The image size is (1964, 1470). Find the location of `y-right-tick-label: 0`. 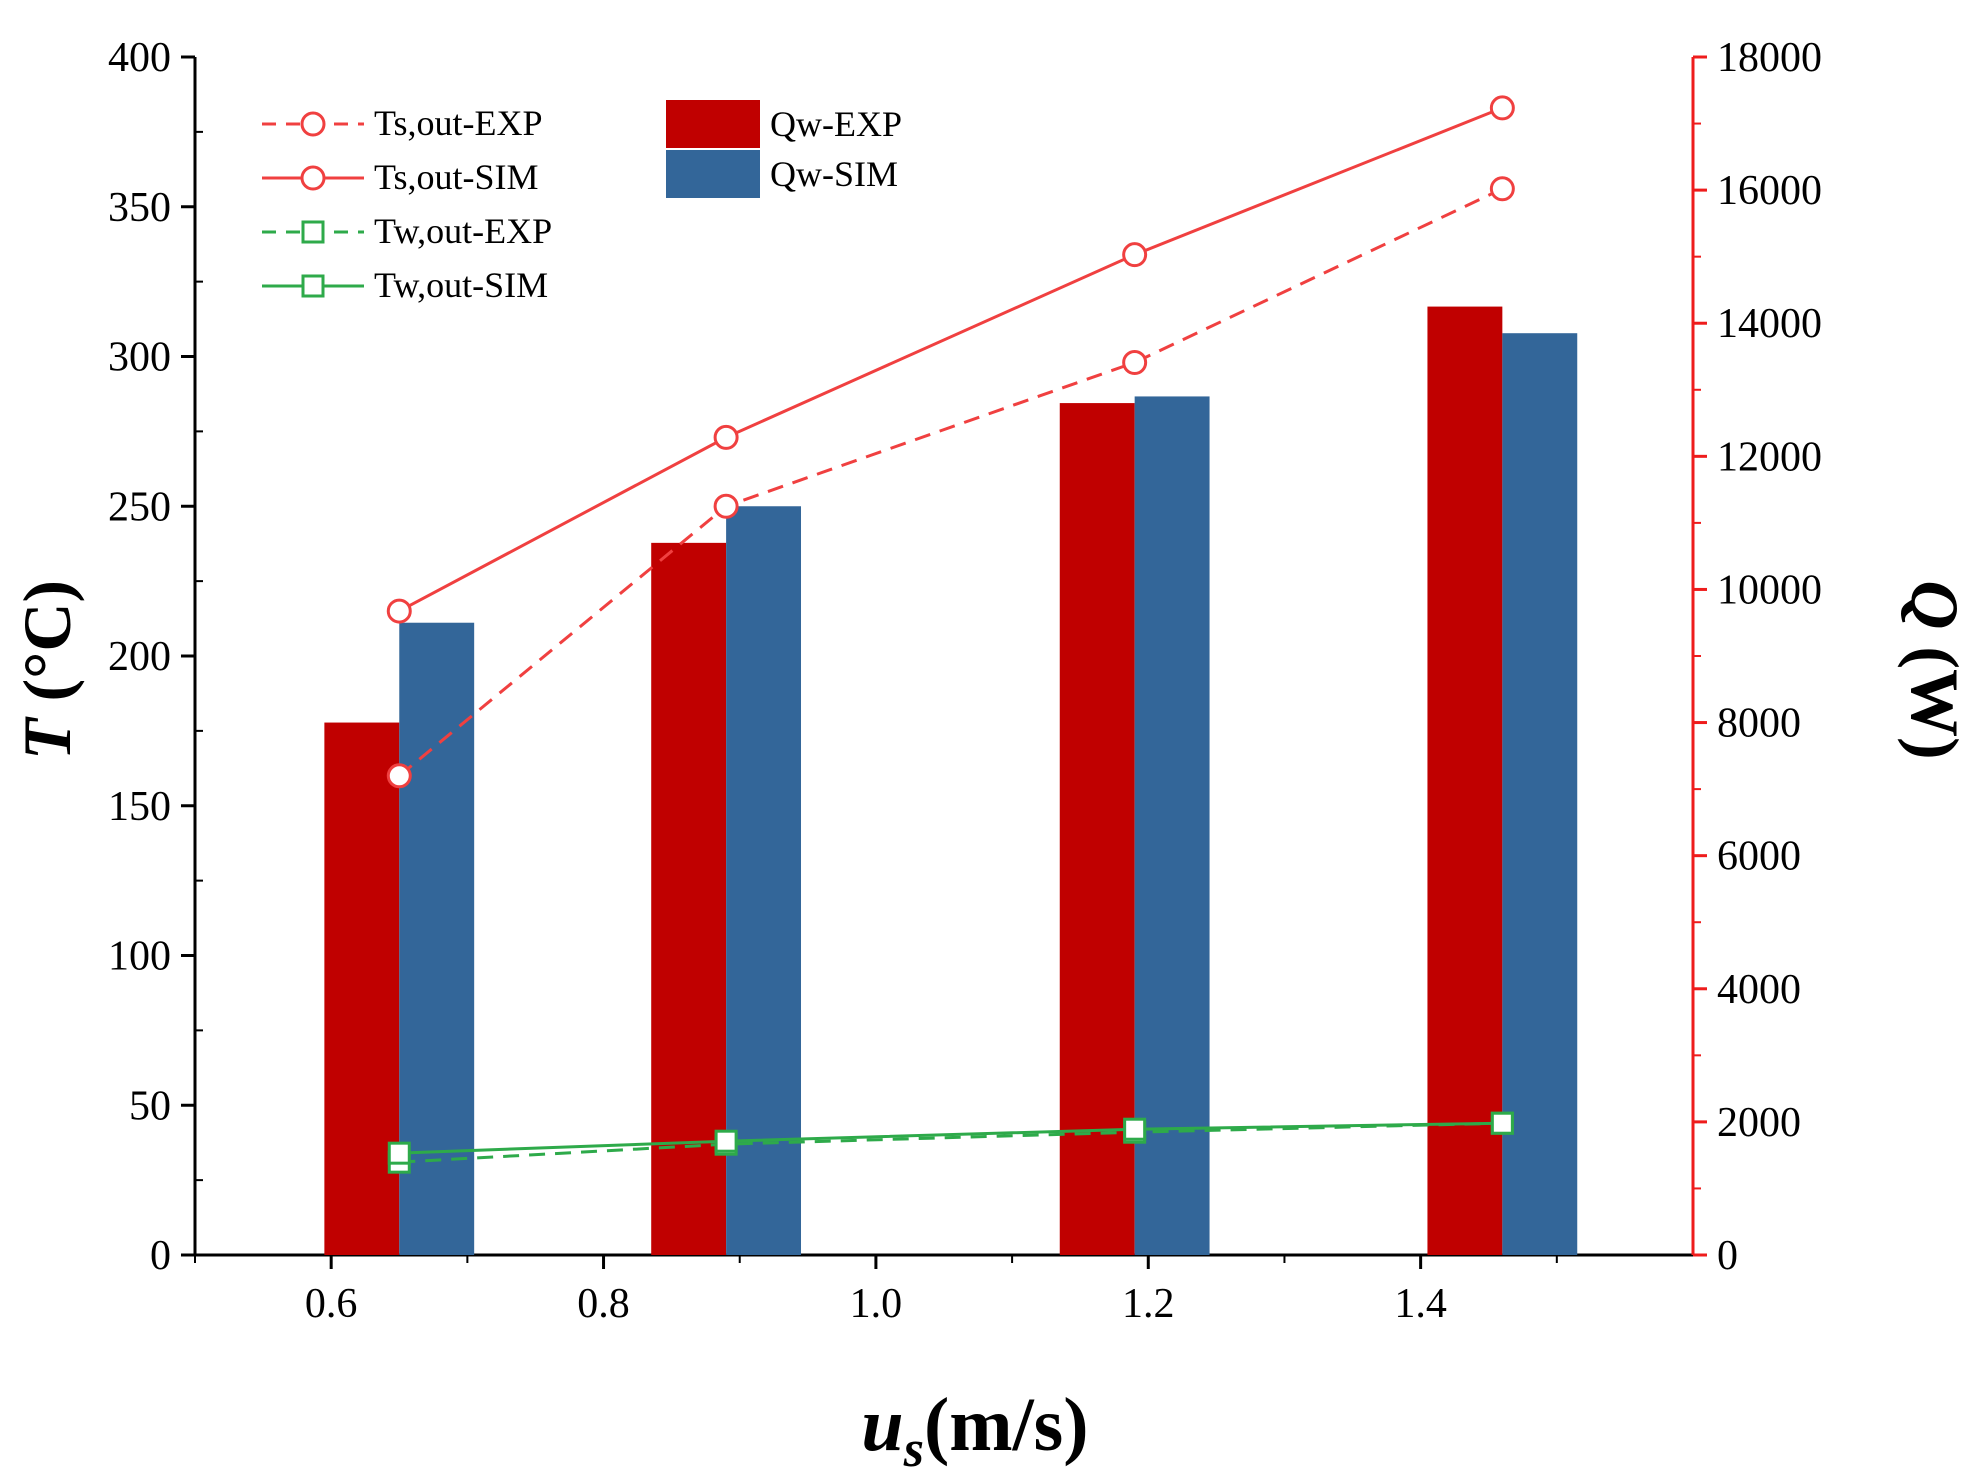

y-right-tick-label: 0 is located at coordinates (1727, 1256).